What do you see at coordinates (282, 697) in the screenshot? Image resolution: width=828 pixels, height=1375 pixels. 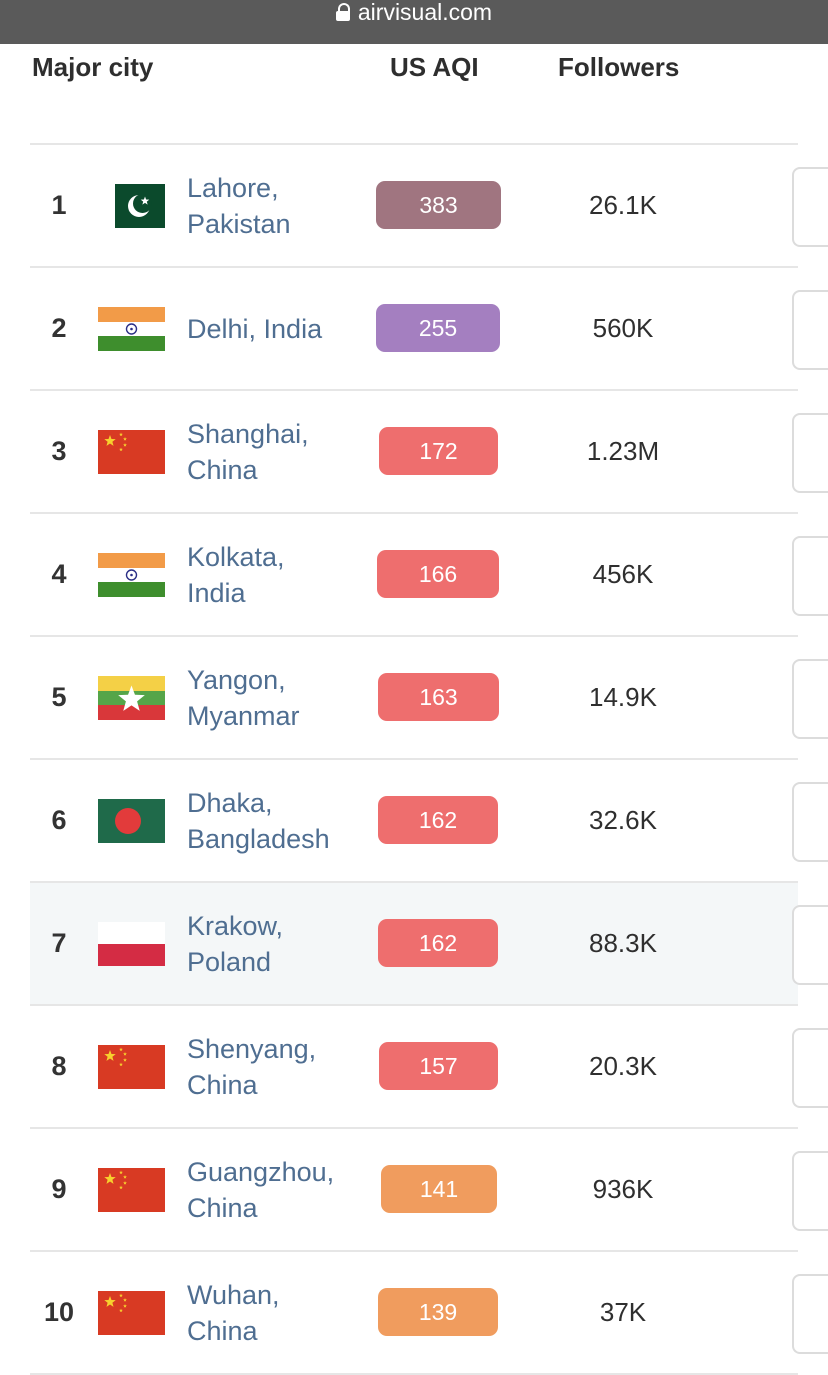 I see `city-link: Yangon, Myanmar` at bounding box center [282, 697].